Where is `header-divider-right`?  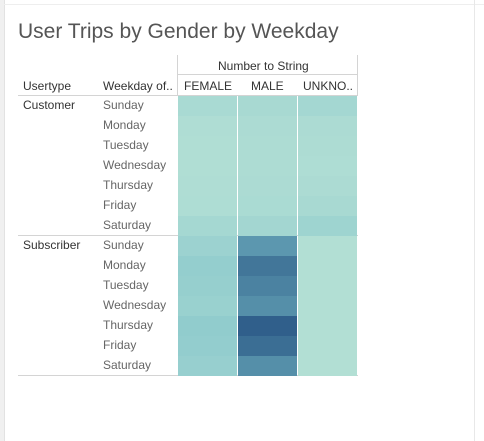 header-divider-right is located at coordinates (357, 75).